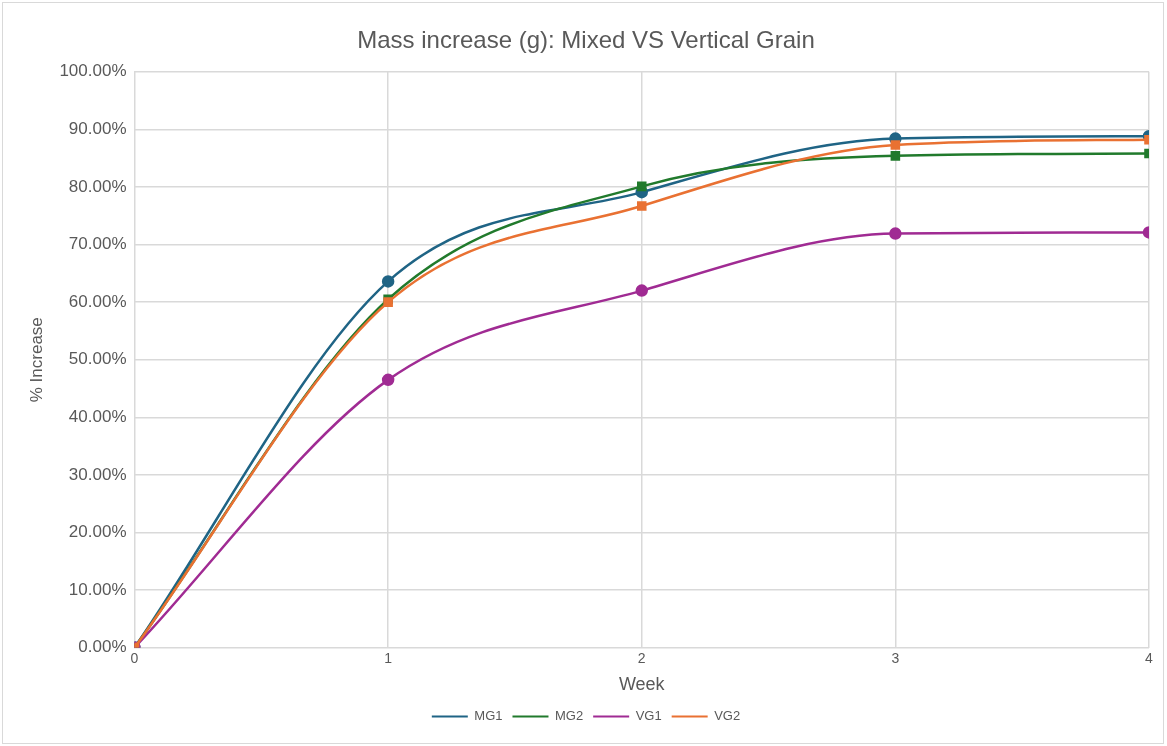  What do you see at coordinates (134, 657) in the screenshot?
I see `x-tick-label: 0` at bounding box center [134, 657].